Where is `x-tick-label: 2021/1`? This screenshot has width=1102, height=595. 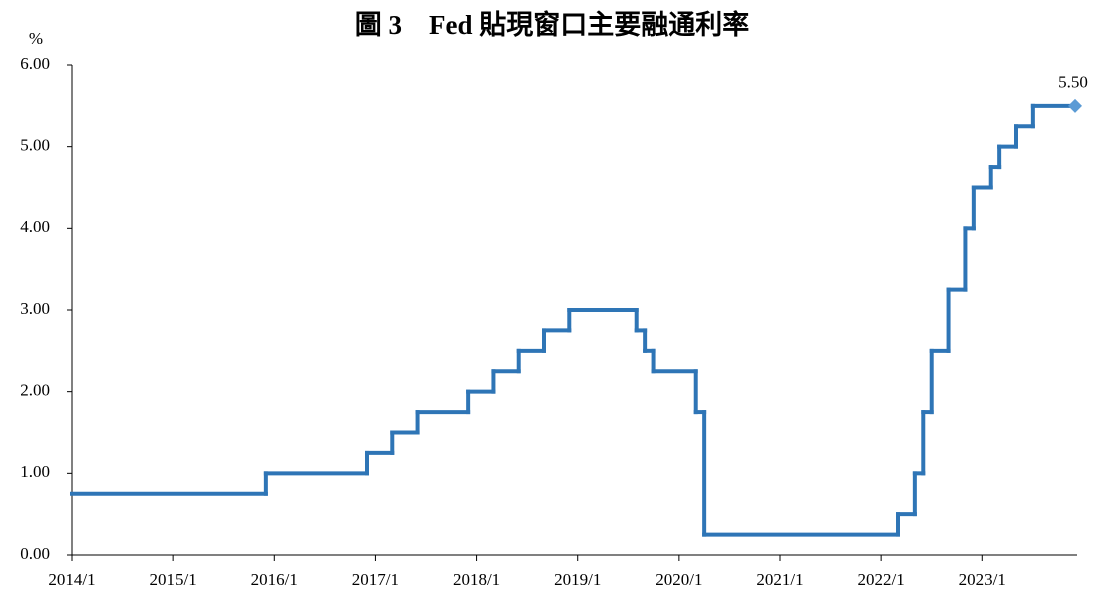
x-tick-label: 2021/1 is located at coordinates (779, 579).